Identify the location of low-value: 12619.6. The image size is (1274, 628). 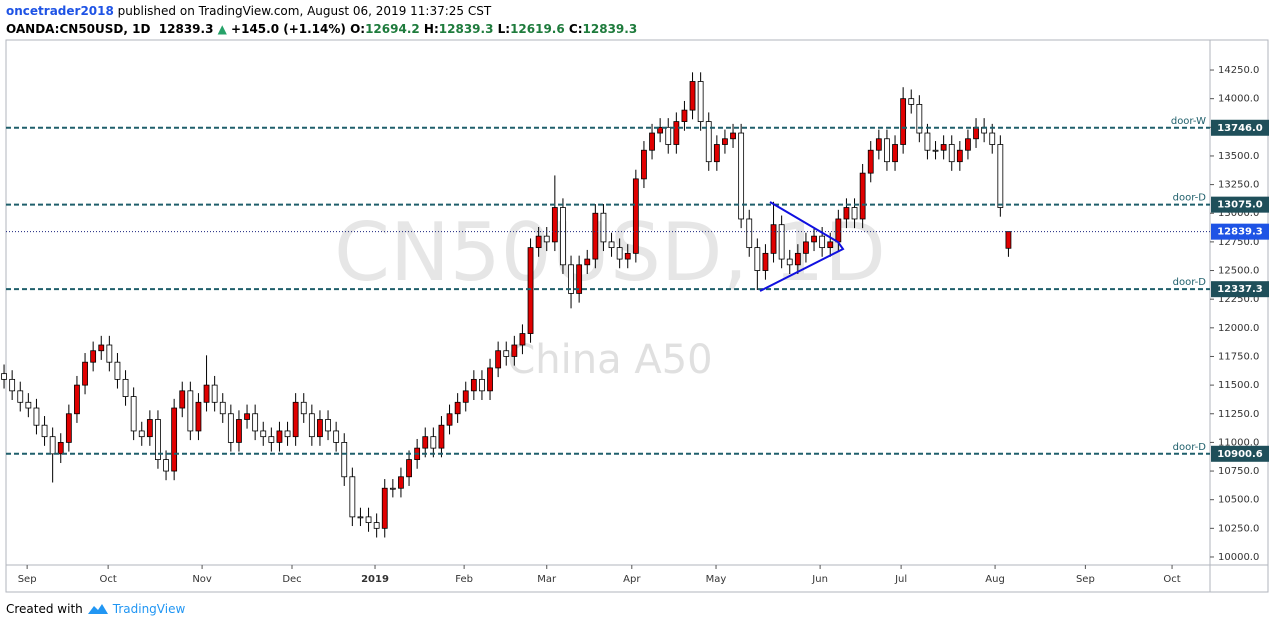
(537, 29).